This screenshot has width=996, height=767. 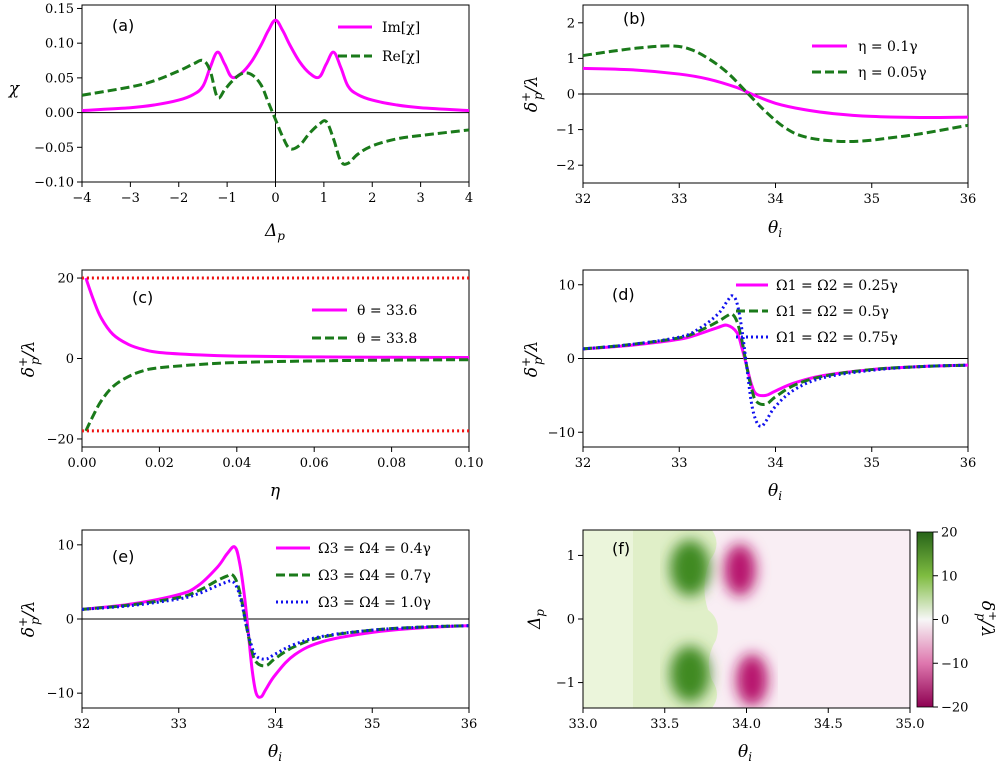 What do you see at coordinates (379, 42) in the screenshot?
I see `legend: Im[χ] Re[χ]` at bounding box center [379, 42].